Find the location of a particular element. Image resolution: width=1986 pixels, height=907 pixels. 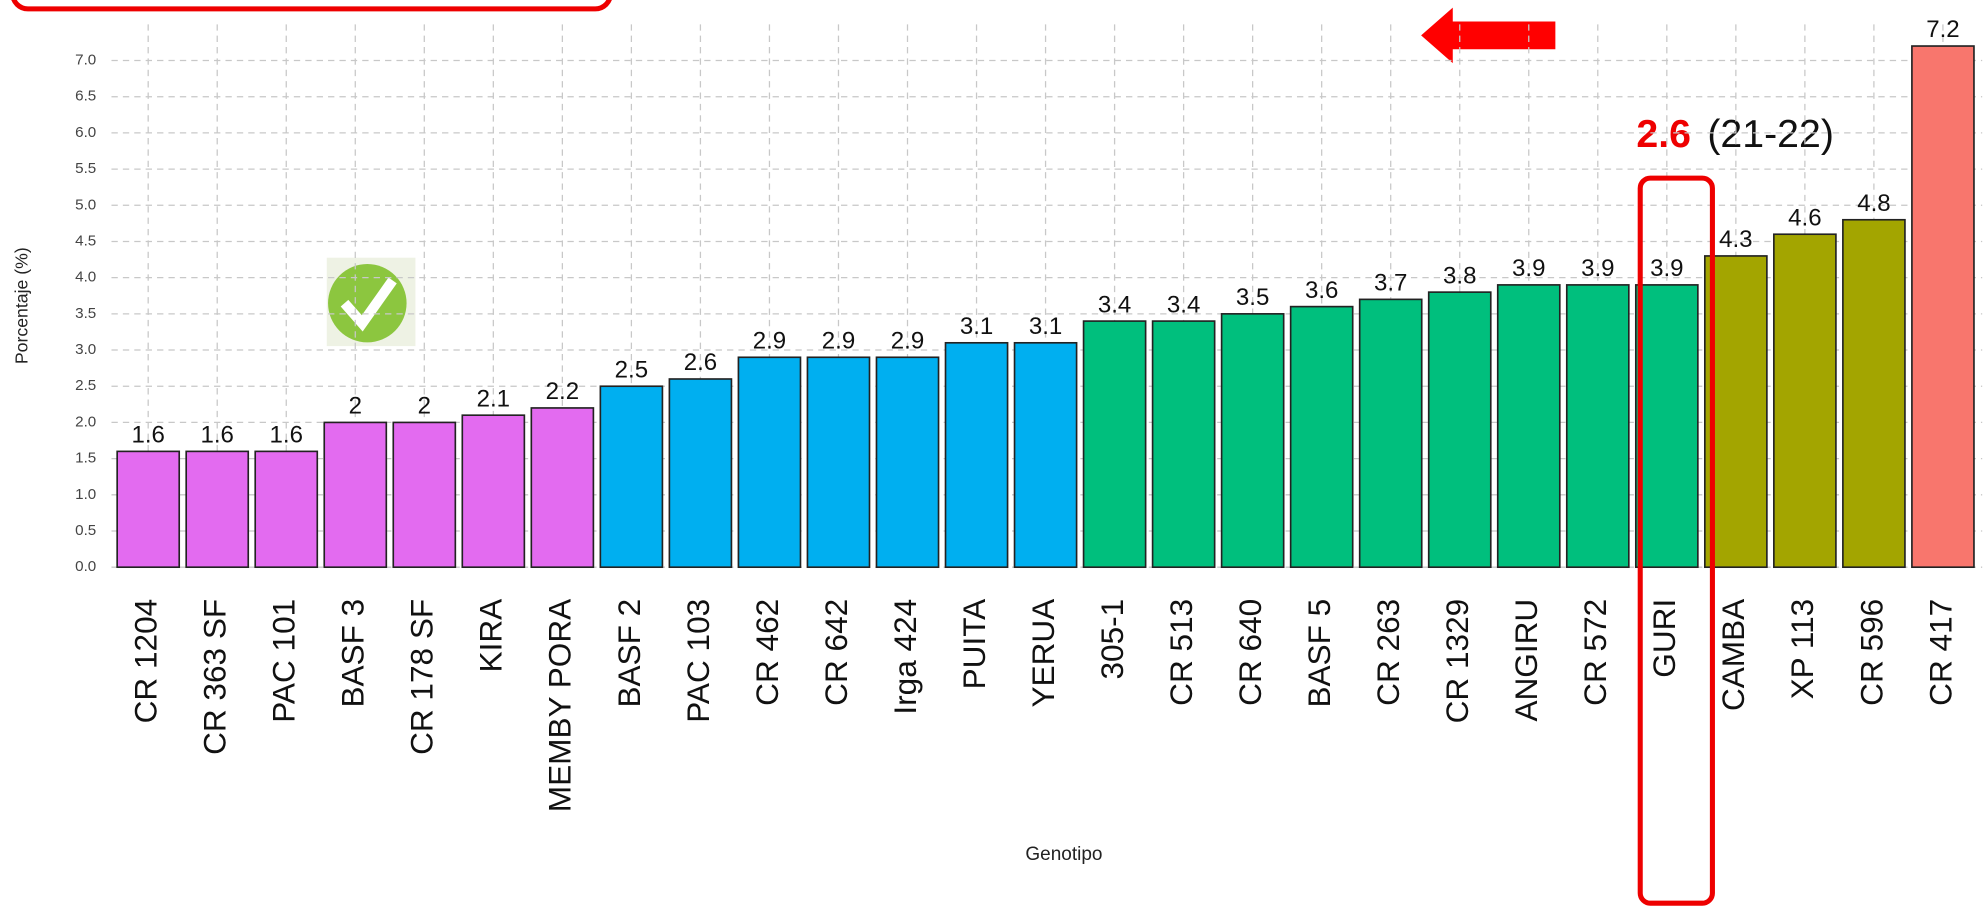

x-tick-label: KIRA is located at coordinates (491, 635).